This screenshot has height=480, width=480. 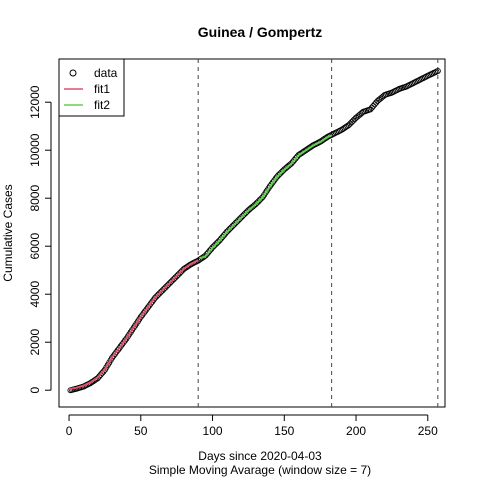 I want to click on y-tick-label-3: 6000, so click(x=35, y=246).